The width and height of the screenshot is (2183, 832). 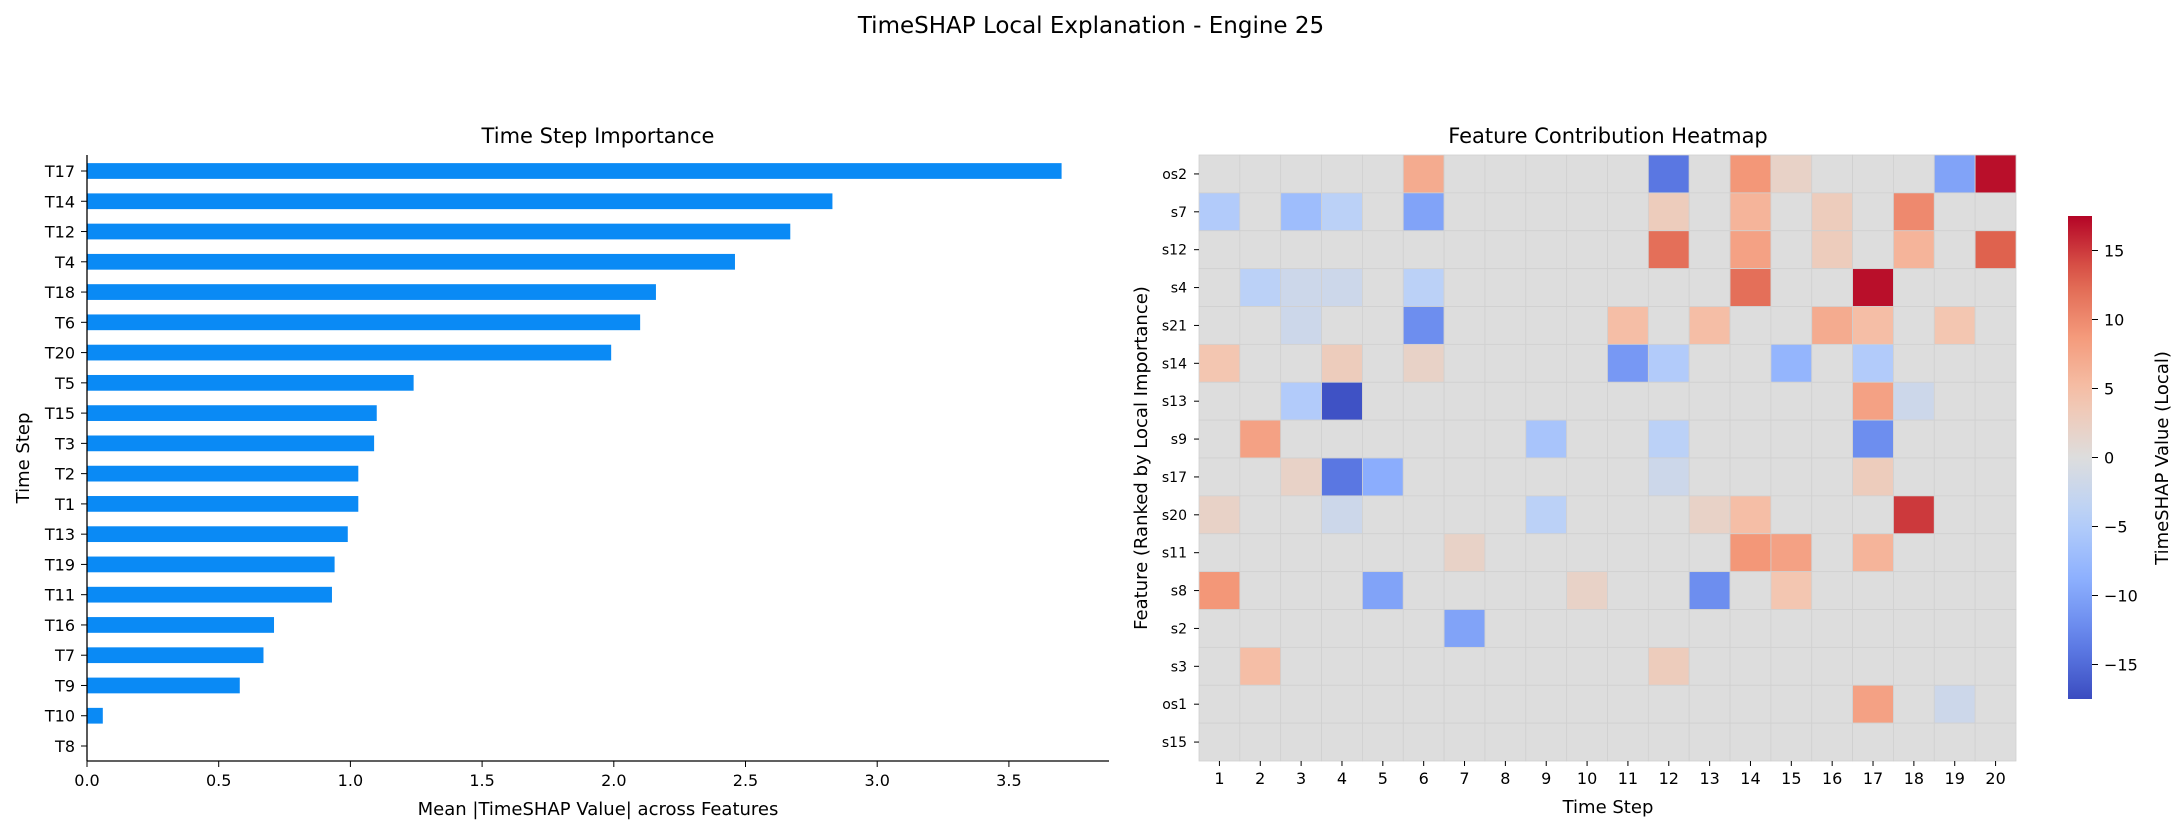 I want to click on bar-y-tick-label: T11, so click(x=59, y=595).